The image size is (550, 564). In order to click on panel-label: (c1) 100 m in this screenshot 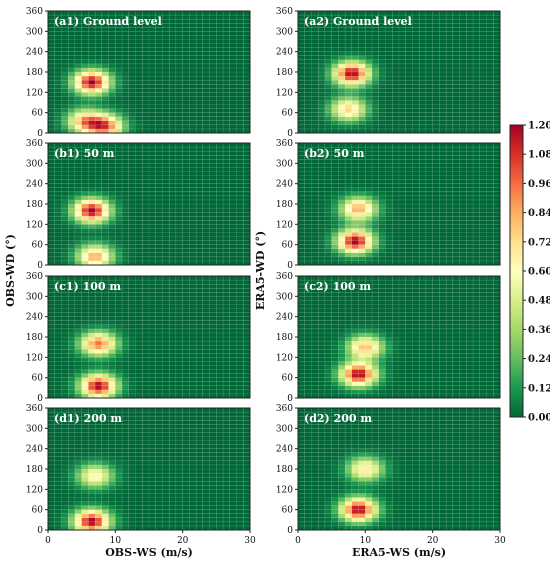, I will do `click(87, 286)`.